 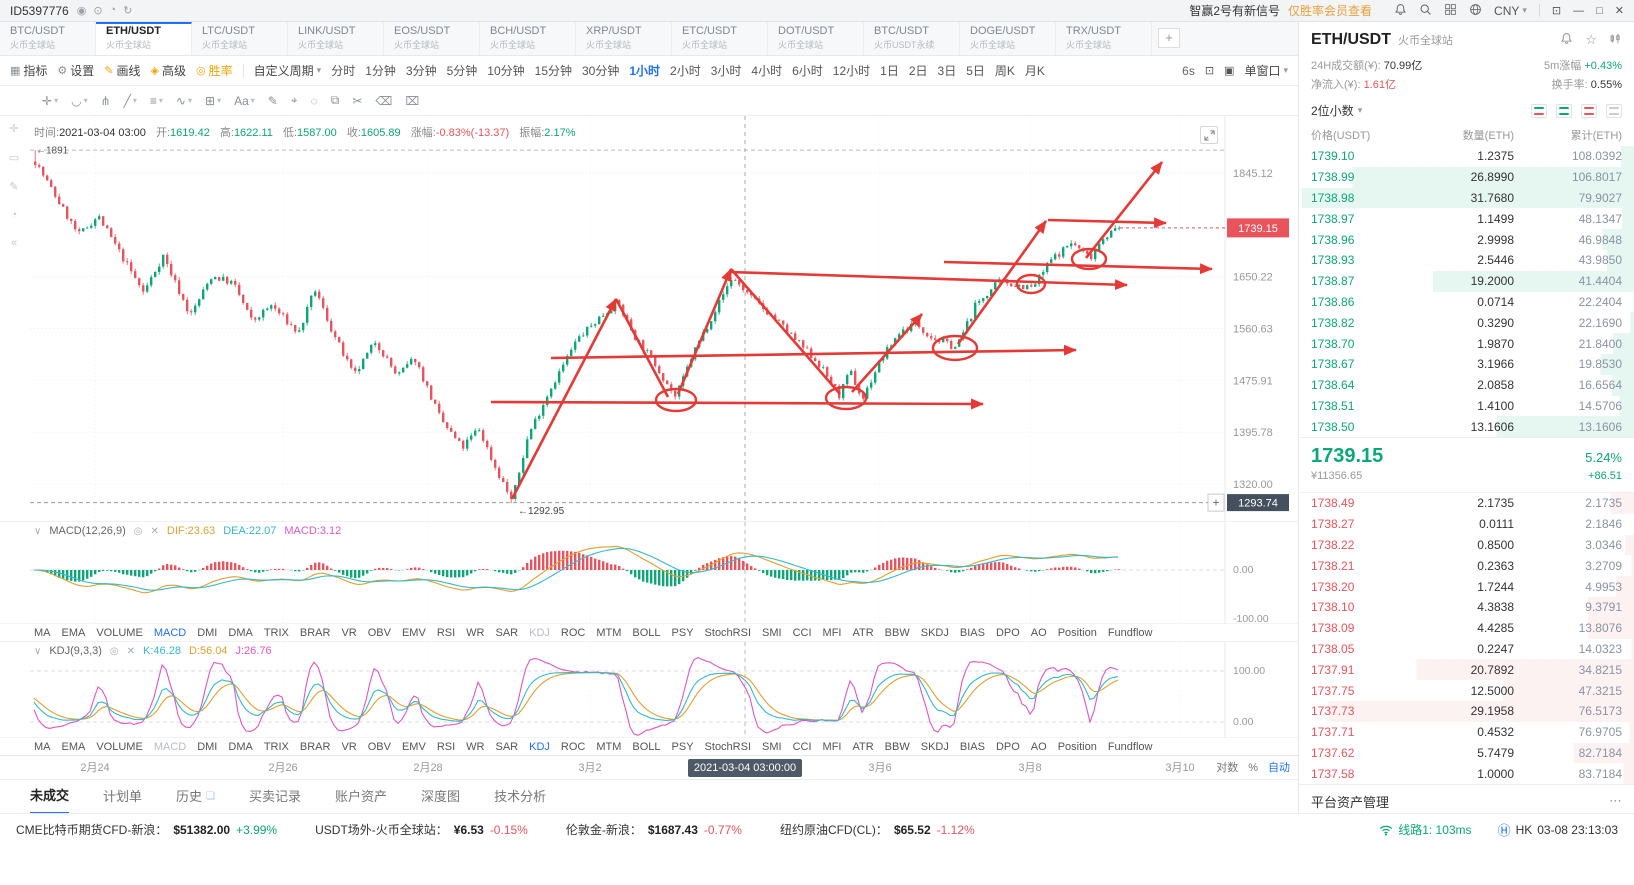 What do you see at coordinates (144, 38) in the screenshot?
I see `symbol-tab-eth-usdt: ETH/USDT 火币全球站` at bounding box center [144, 38].